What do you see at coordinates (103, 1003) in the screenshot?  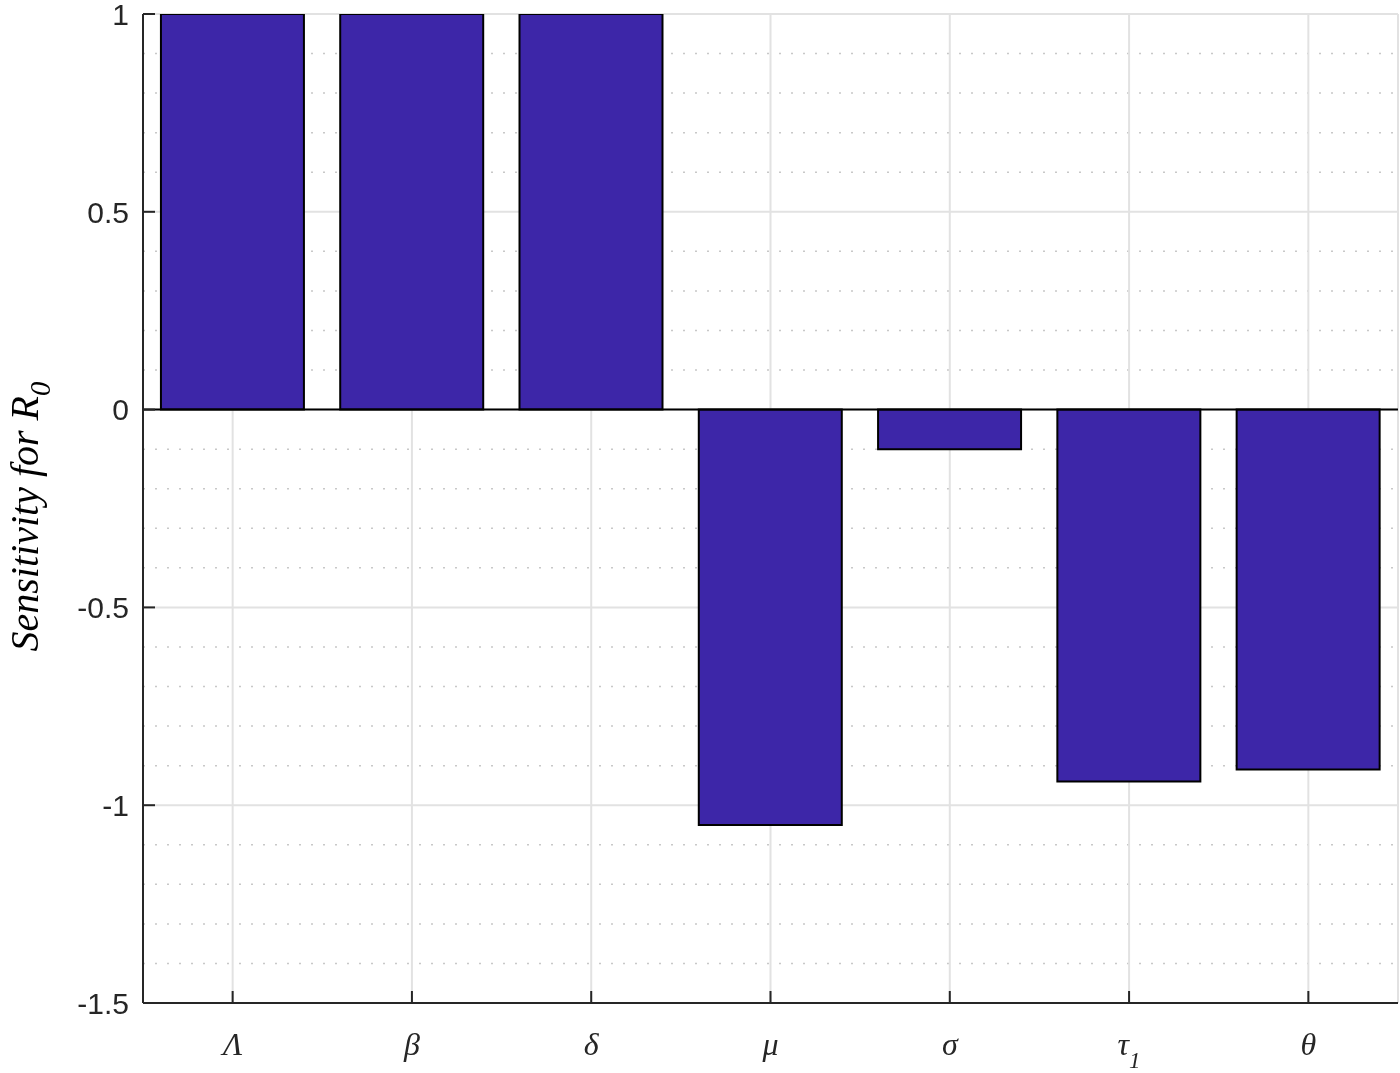 I see `y-tick-label: -1.5` at bounding box center [103, 1003].